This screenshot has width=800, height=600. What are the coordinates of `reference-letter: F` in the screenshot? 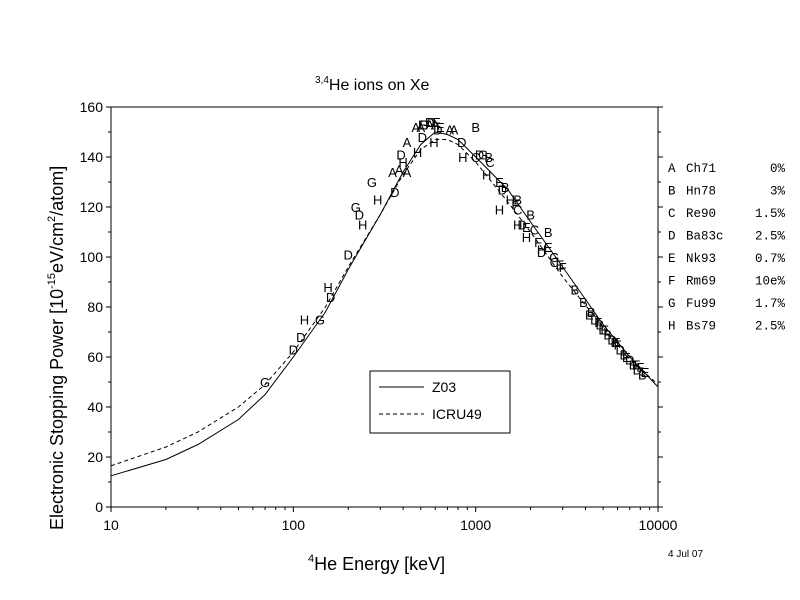 It's located at (672, 282).